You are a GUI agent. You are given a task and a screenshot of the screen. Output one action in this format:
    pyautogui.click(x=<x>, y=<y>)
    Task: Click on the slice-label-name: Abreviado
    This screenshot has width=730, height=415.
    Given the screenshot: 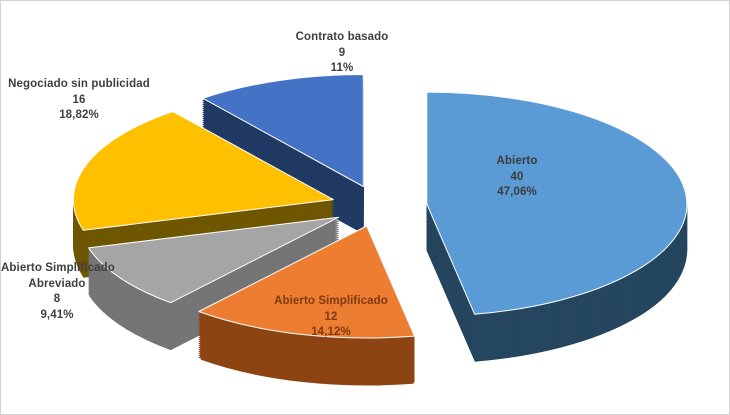 What is the action you would take?
    pyautogui.click(x=57, y=283)
    